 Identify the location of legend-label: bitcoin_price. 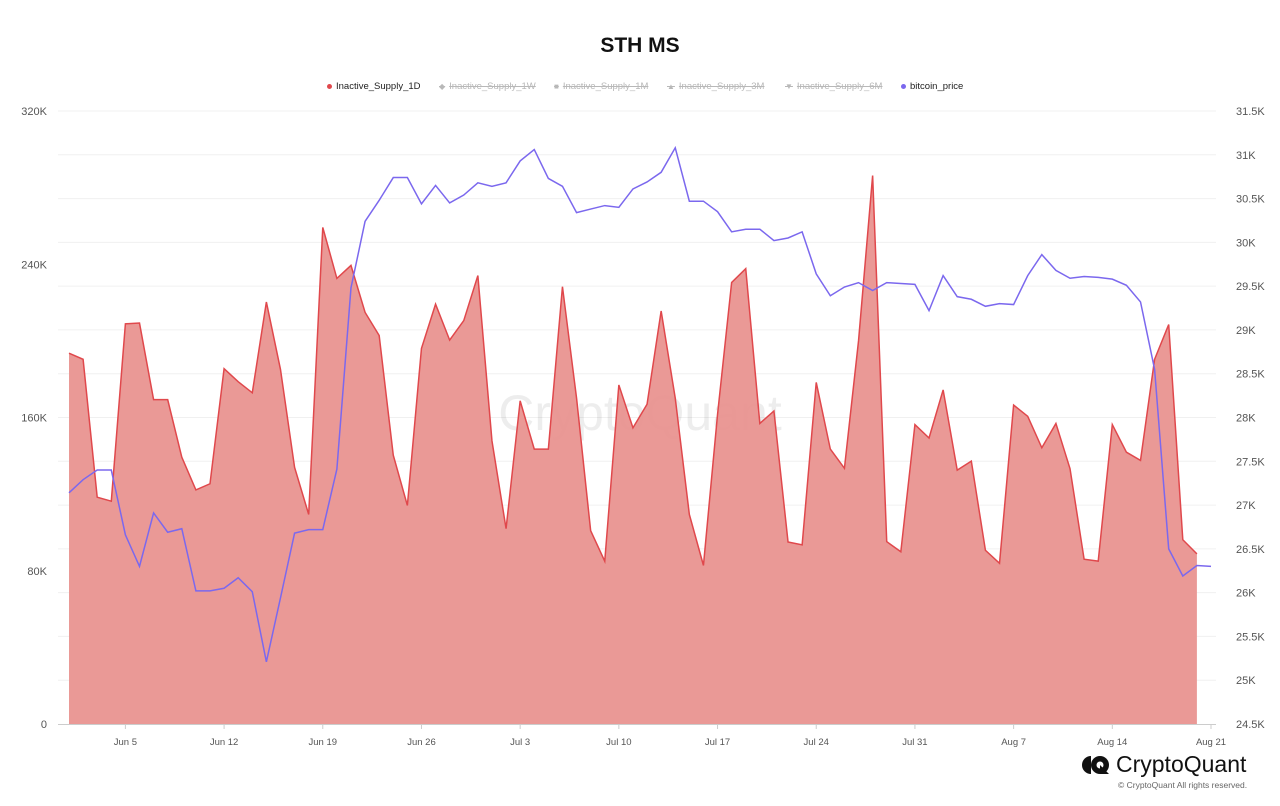
(937, 86).